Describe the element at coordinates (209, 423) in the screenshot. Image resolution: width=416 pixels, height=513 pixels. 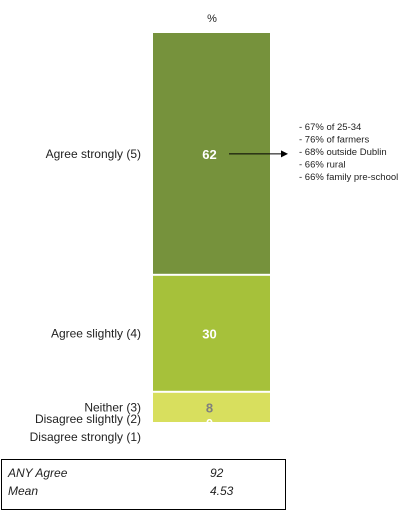
I see `data-label: 0` at that location.